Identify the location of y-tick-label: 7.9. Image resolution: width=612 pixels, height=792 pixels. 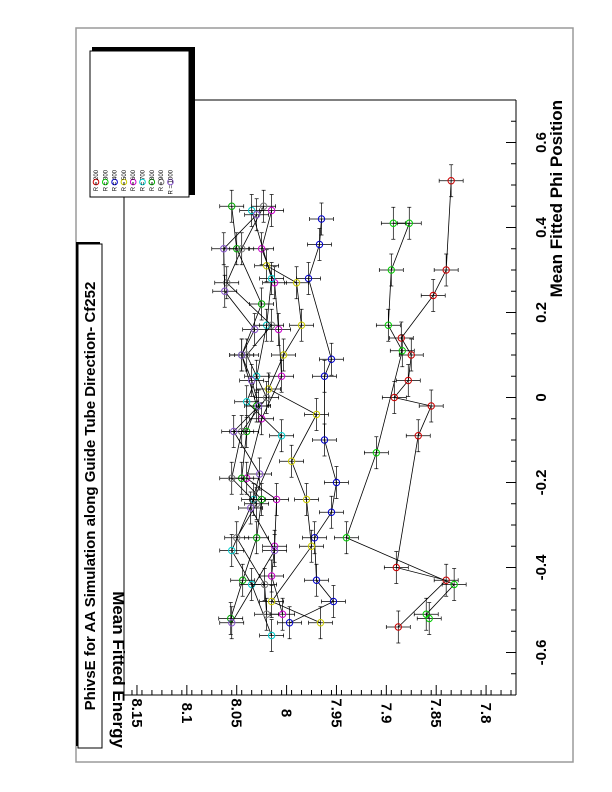
(385, 713).